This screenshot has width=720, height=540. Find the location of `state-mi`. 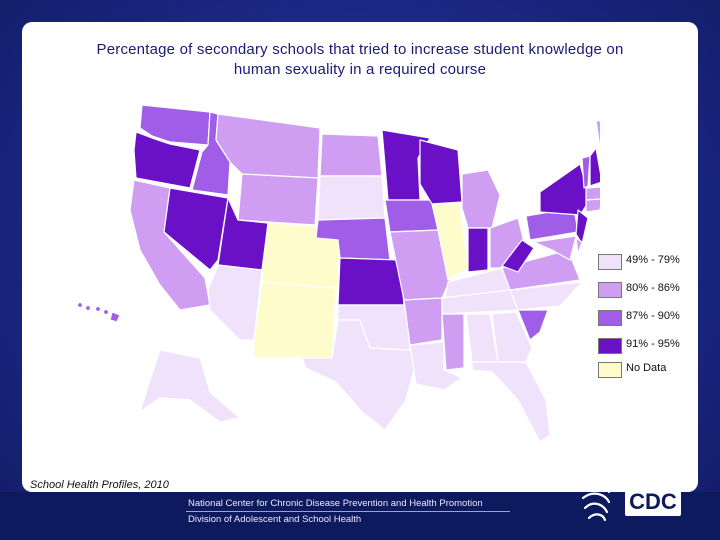

state-mi is located at coordinates (481, 199).